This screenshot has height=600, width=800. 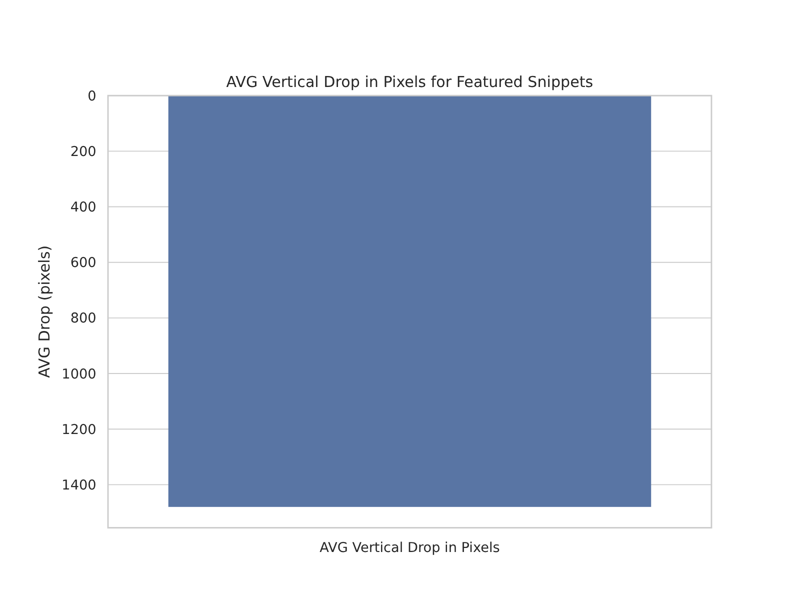 What do you see at coordinates (79, 430) in the screenshot?
I see `y-tick-label: 1200` at bounding box center [79, 430].